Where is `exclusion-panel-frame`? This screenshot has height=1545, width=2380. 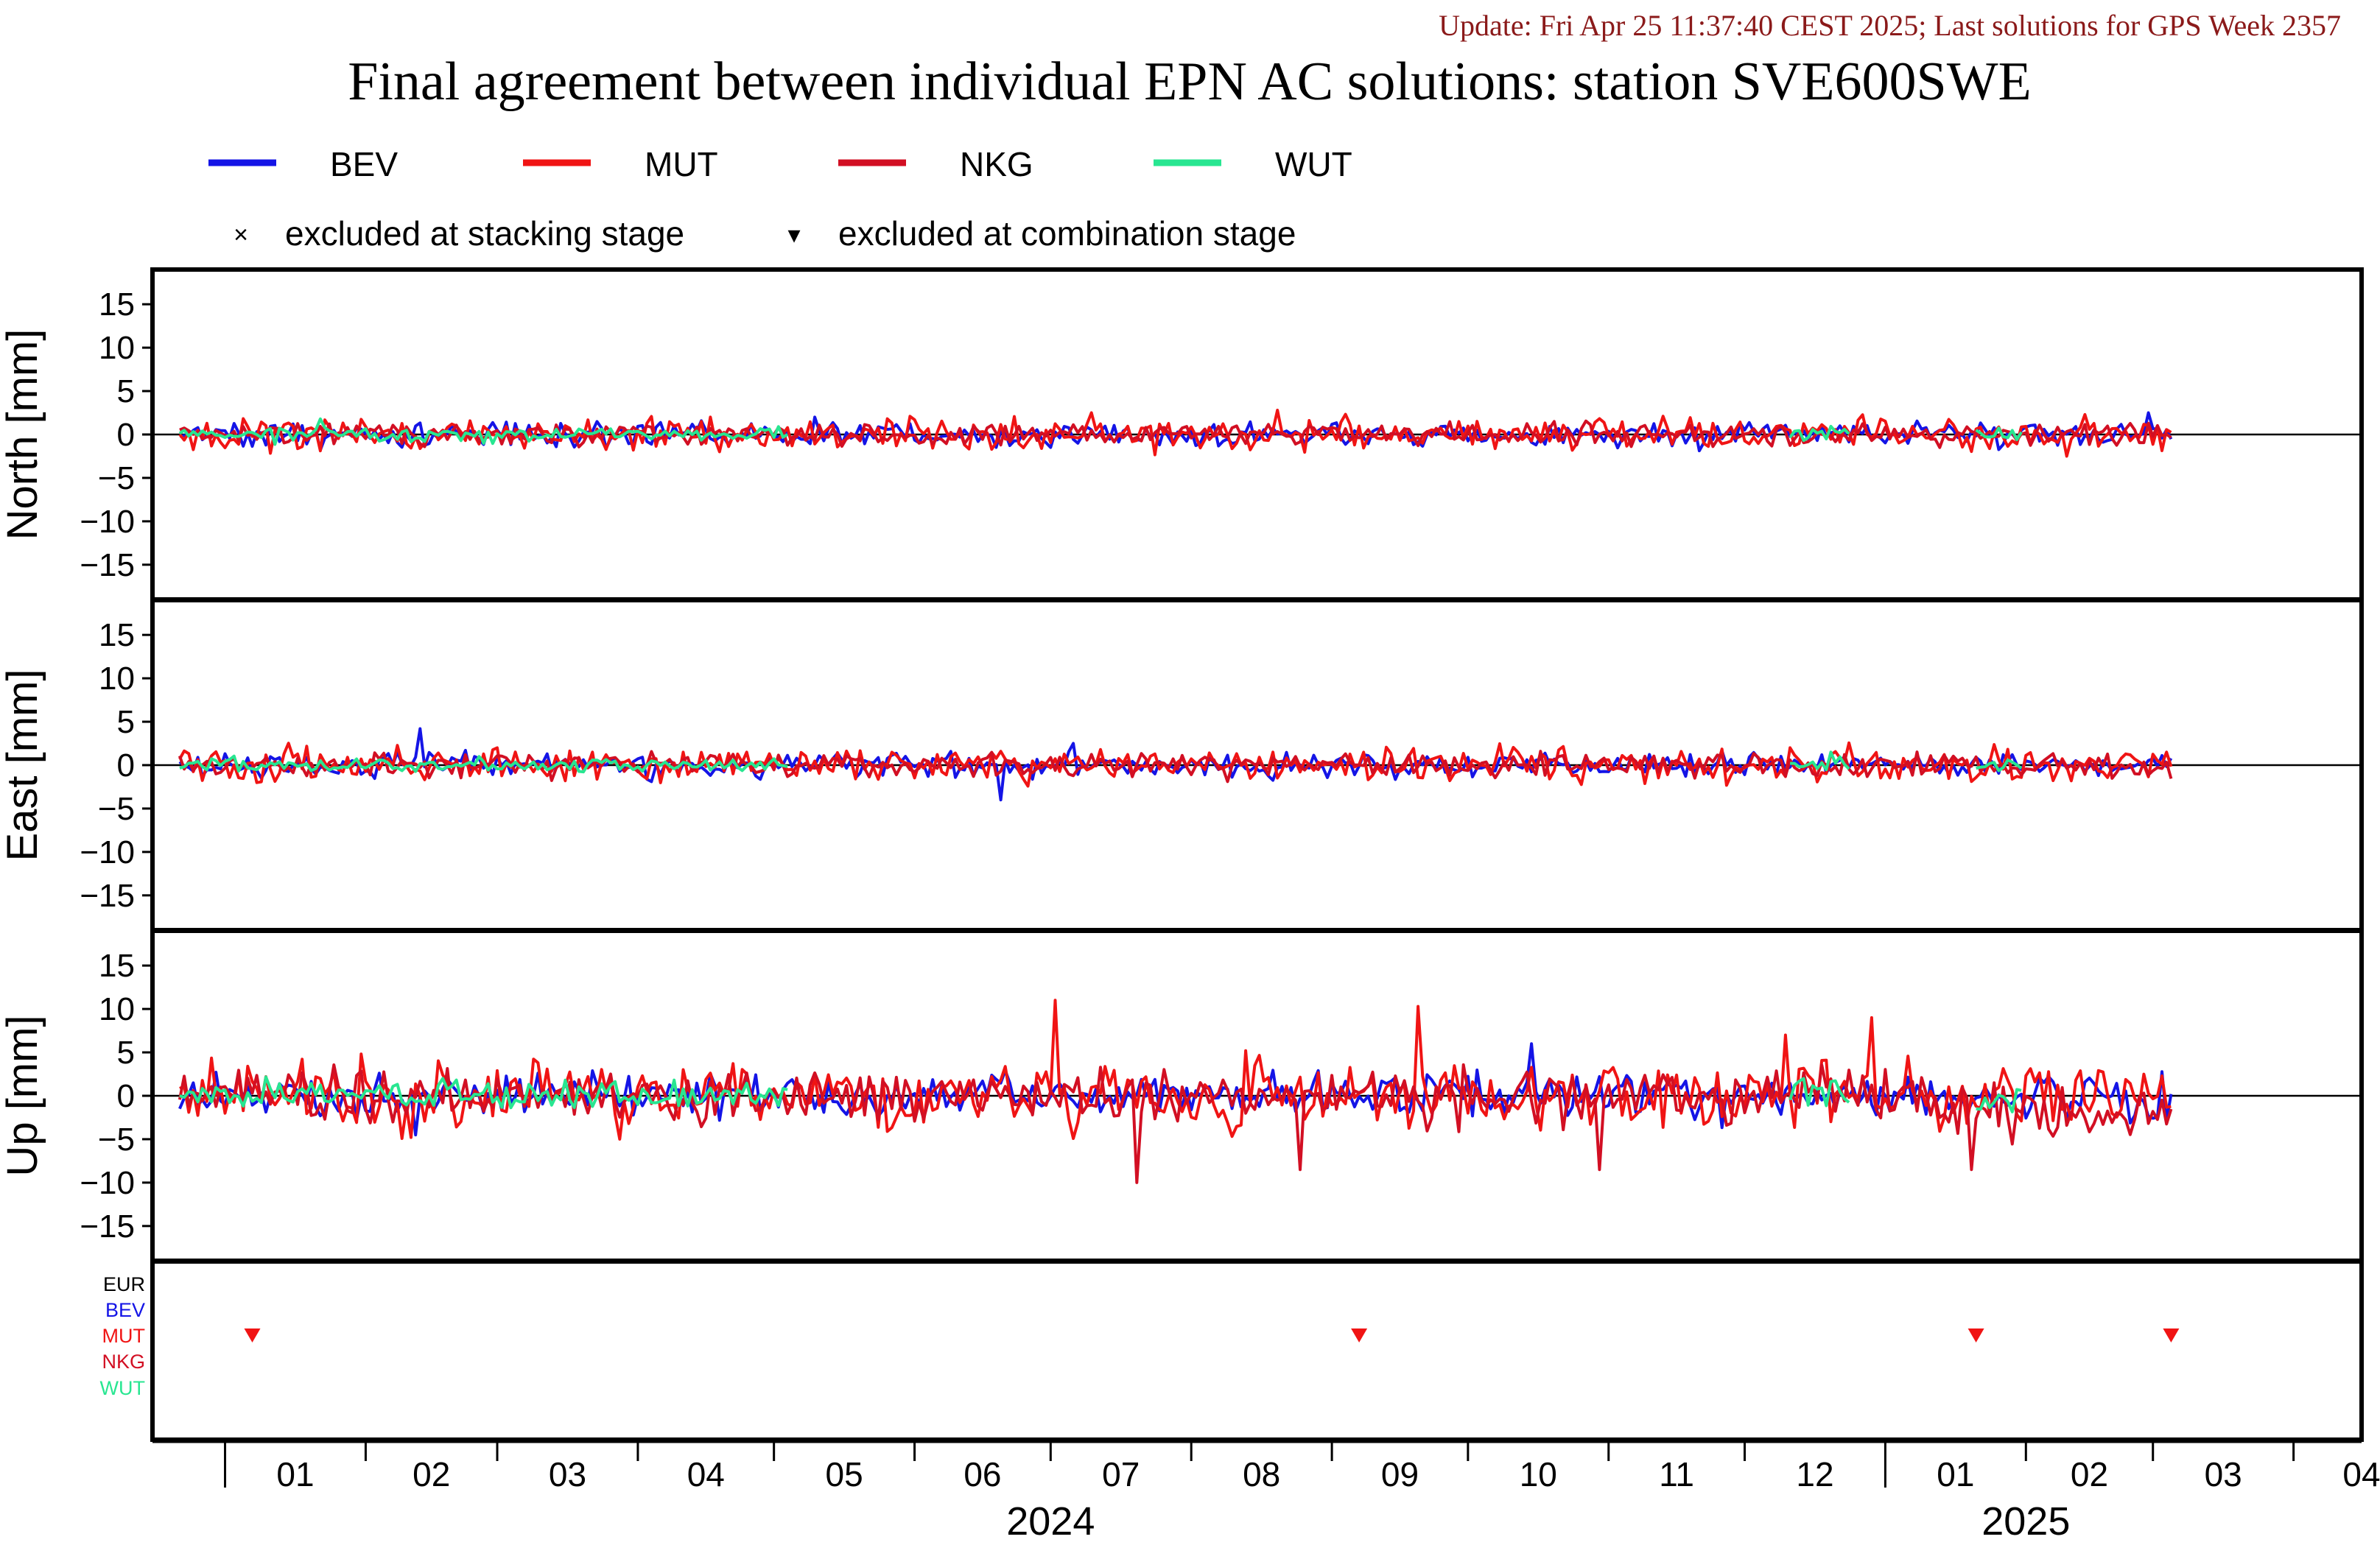 exclusion-panel-frame is located at coordinates (1257, 1350).